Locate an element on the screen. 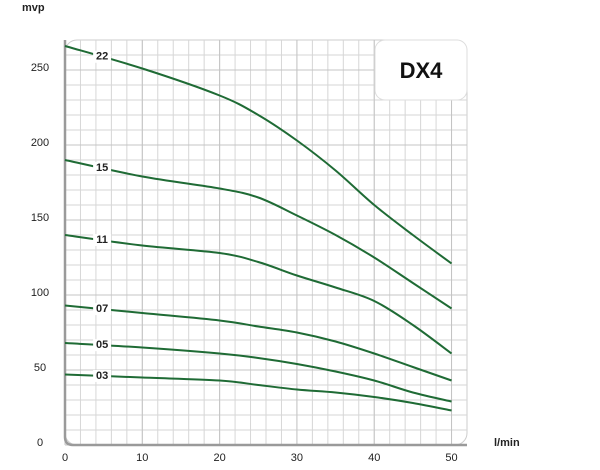  series-label: 22 is located at coordinates (102, 57).